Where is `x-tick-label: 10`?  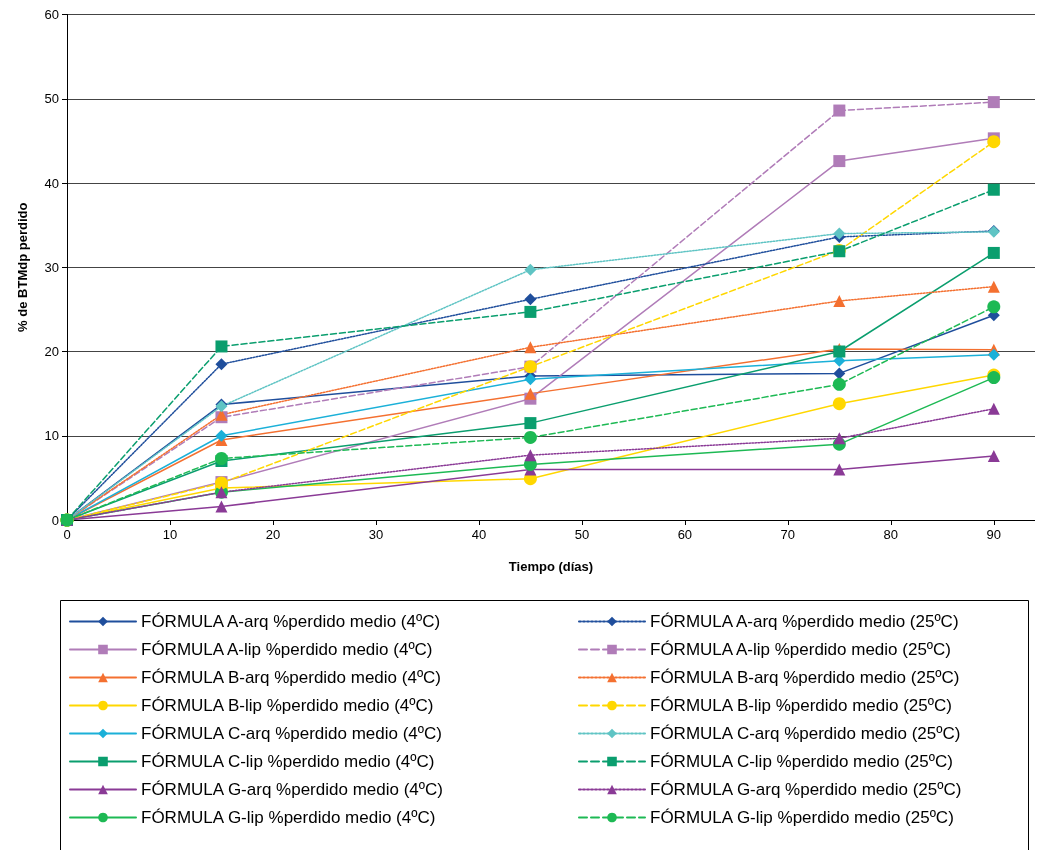 x-tick-label: 10 is located at coordinates (170, 534).